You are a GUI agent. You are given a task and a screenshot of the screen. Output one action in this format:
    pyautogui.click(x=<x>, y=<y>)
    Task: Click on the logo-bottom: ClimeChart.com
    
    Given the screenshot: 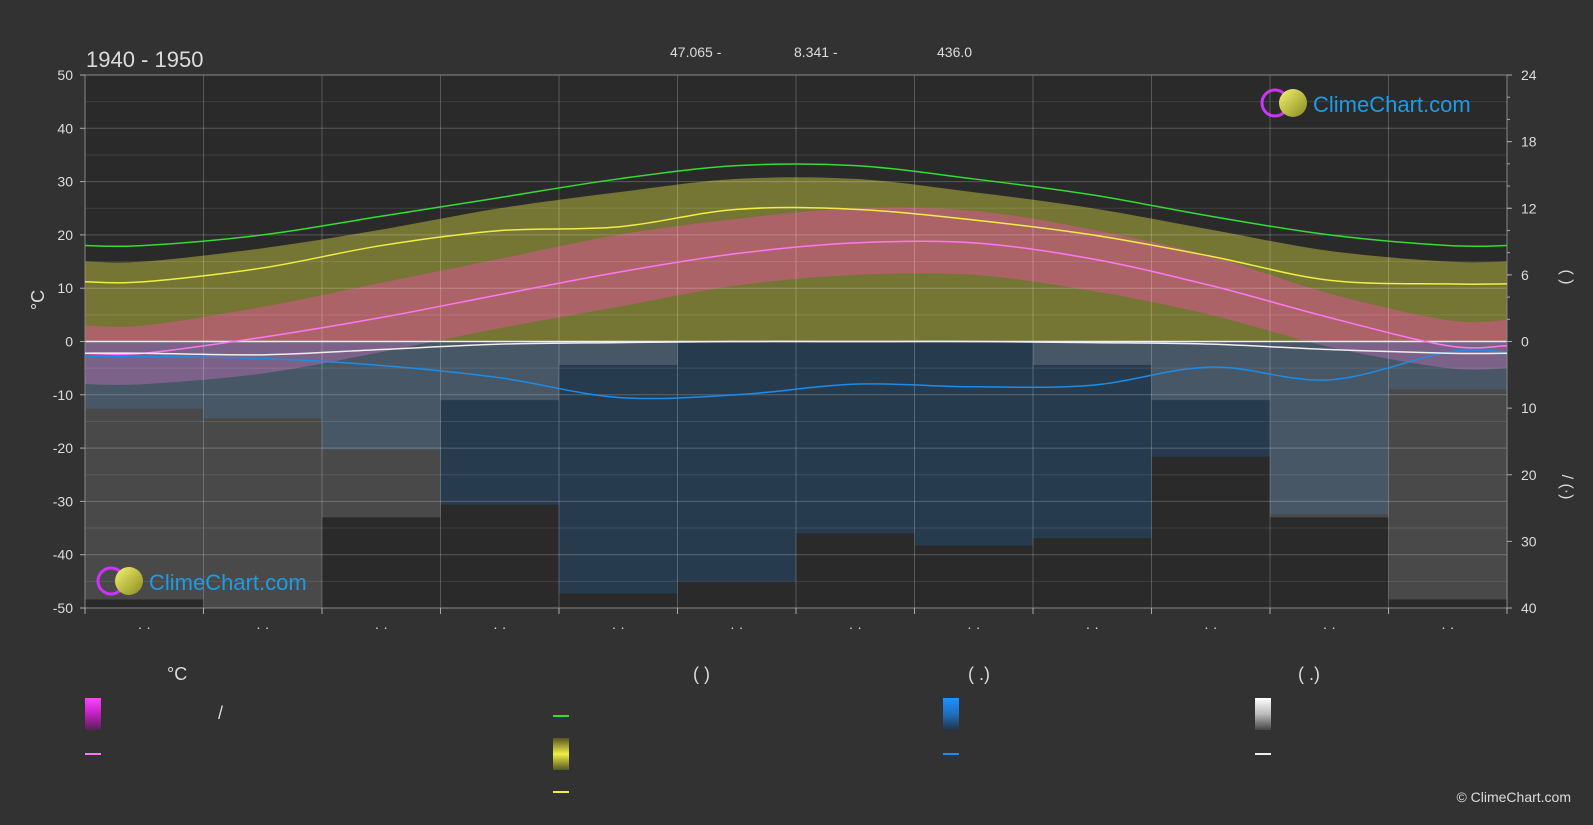 What is the action you would take?
    pyautogui.click(x=201, y=581)
    